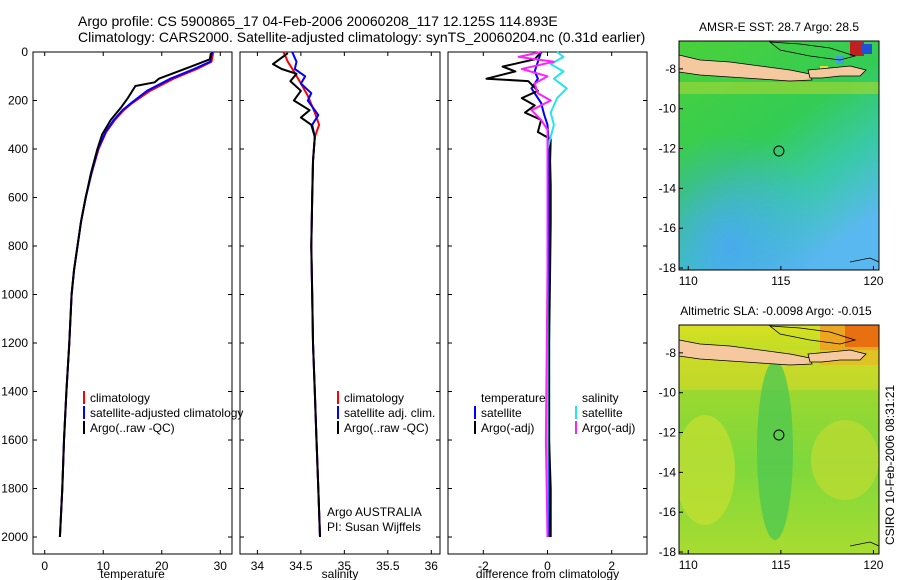  Describe the element at coordinates (18, 101) in the screenshot. I see `y-tick-label: 200` at that location.